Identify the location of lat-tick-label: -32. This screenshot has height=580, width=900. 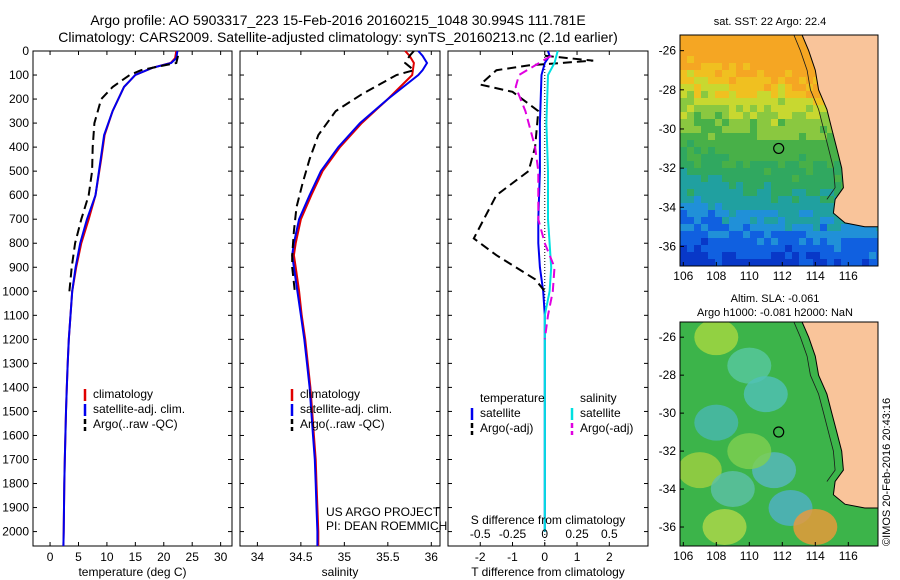
(668, 168).